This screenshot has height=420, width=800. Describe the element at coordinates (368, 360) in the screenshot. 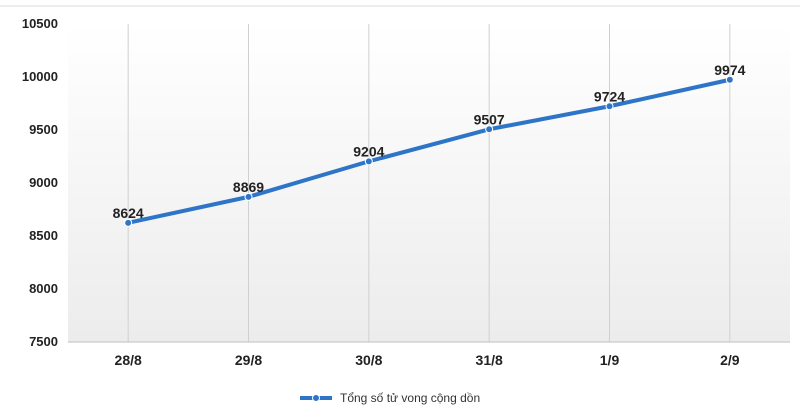

I see `x-tick-label: 30/8` at that location.